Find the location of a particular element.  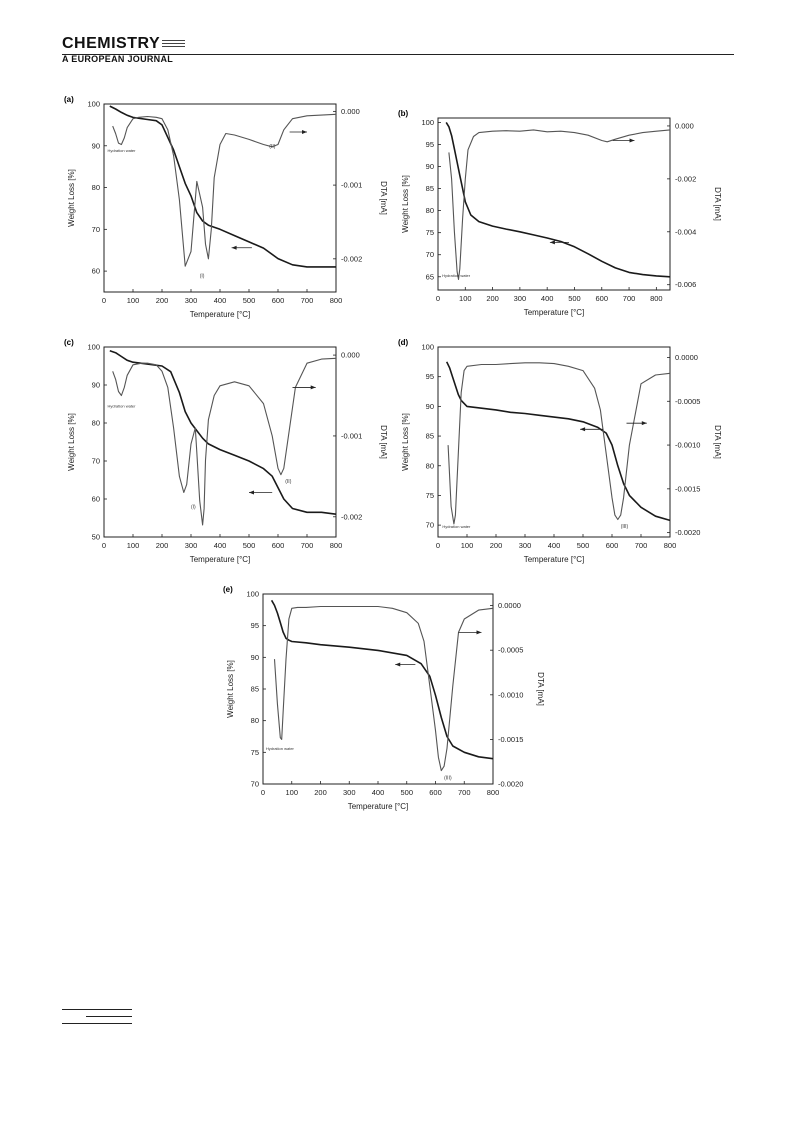

annotation-label: (III) is located at coordinates (448, 779).